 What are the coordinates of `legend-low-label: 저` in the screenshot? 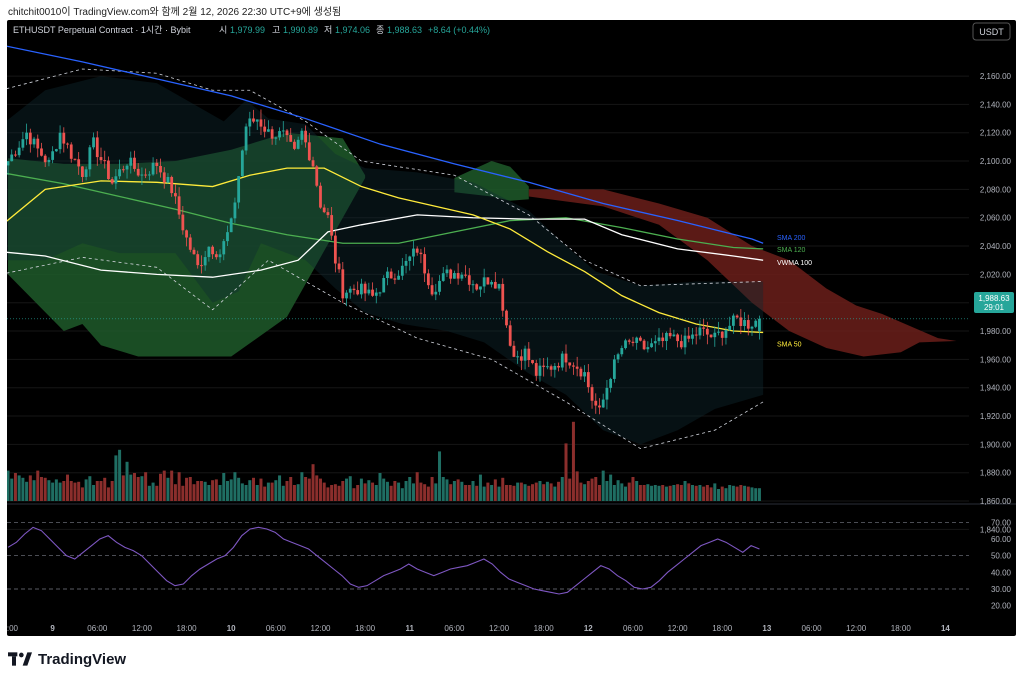 It's located at (328, 30).